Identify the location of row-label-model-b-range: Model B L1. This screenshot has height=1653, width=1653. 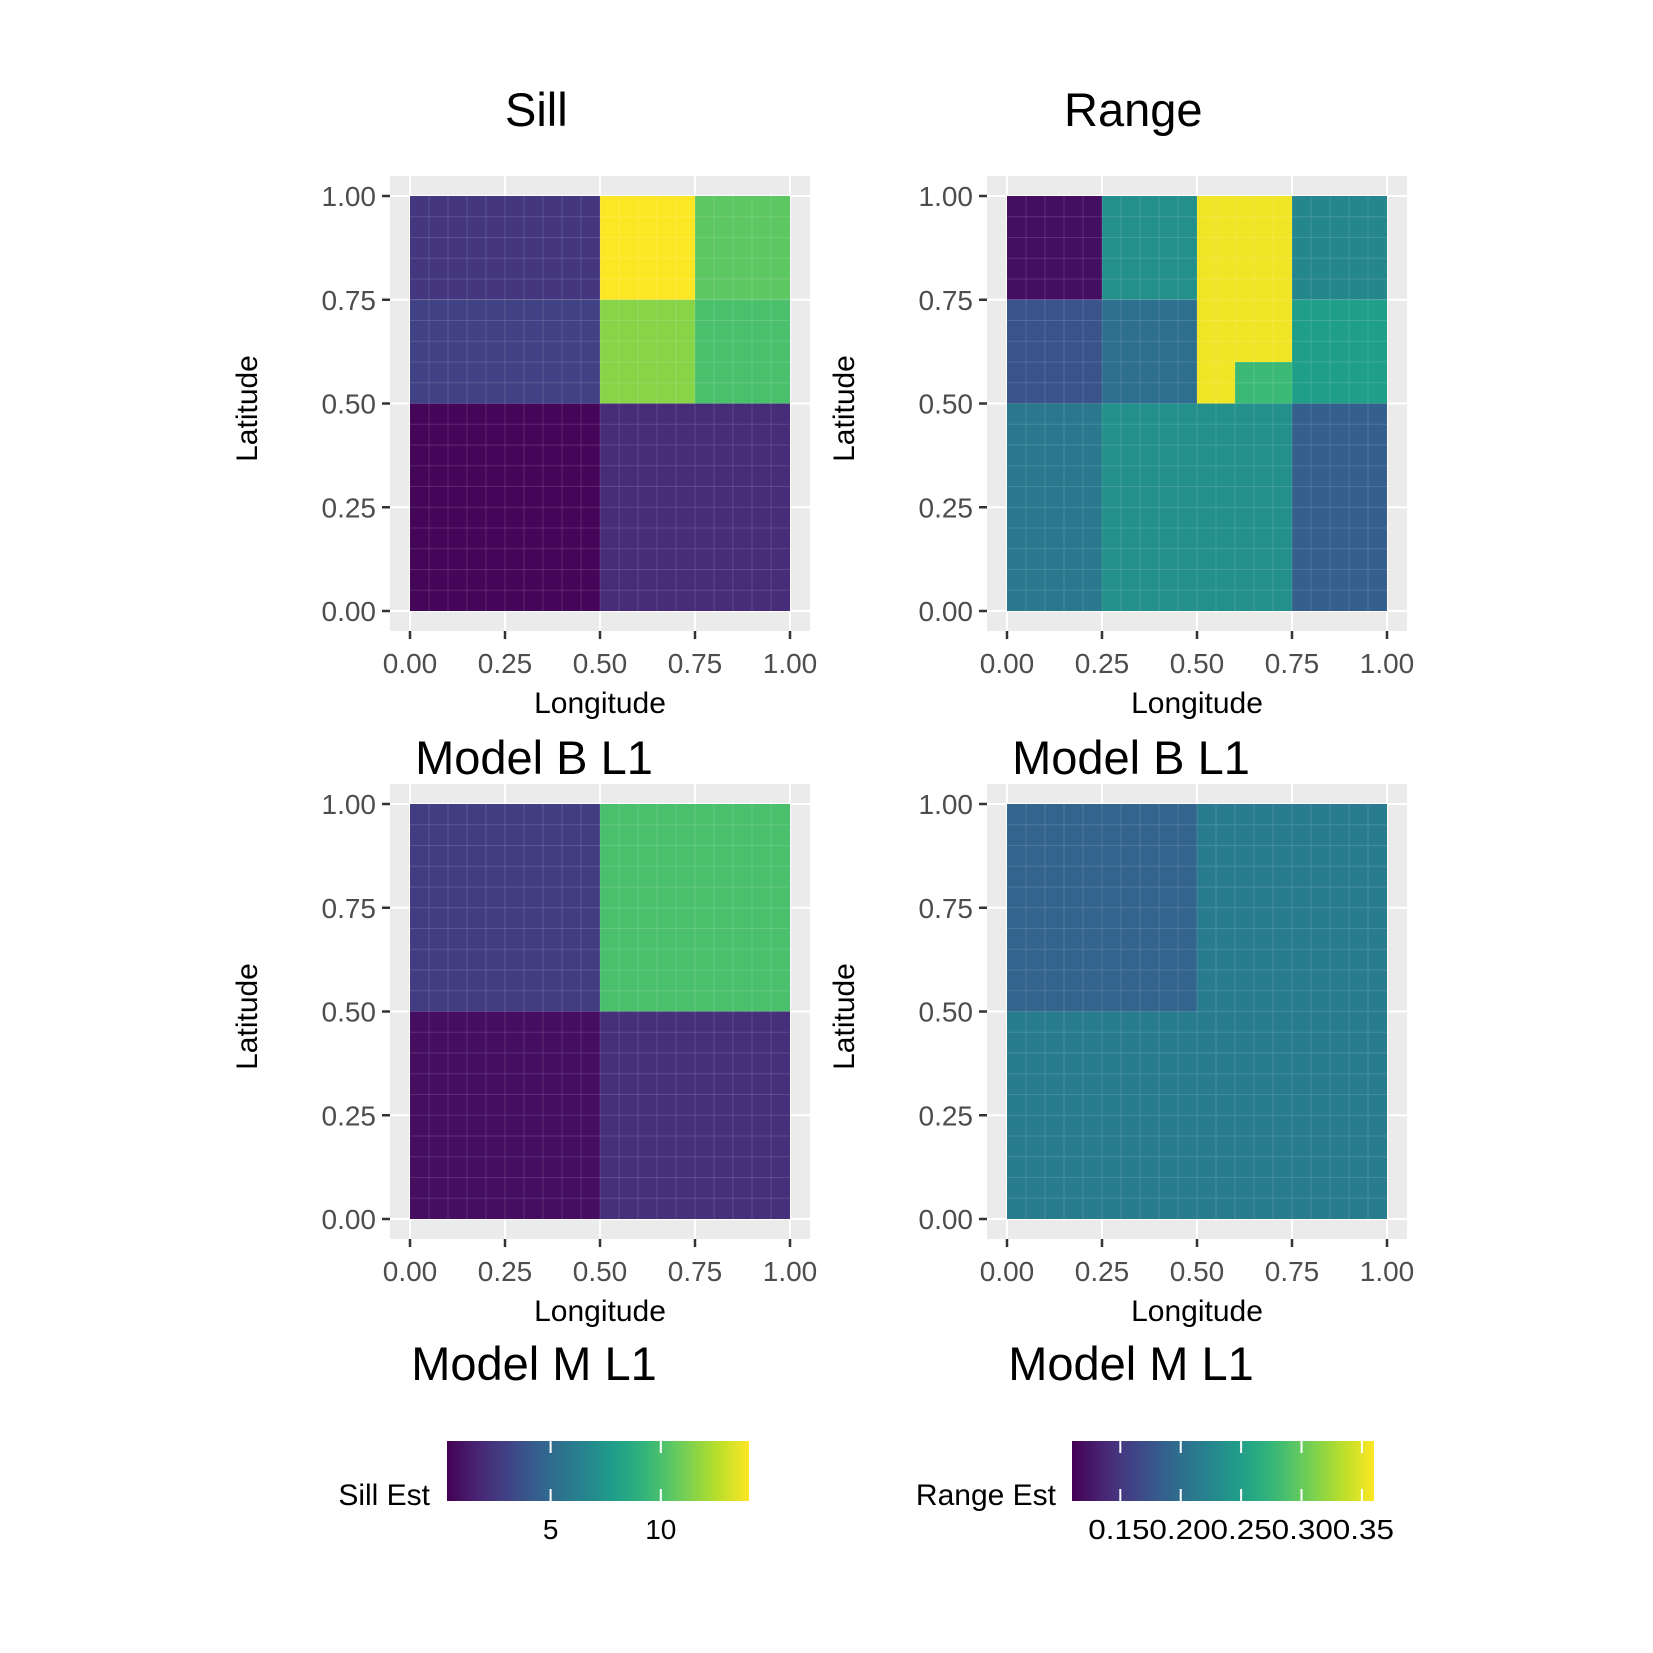
(1131, 757).